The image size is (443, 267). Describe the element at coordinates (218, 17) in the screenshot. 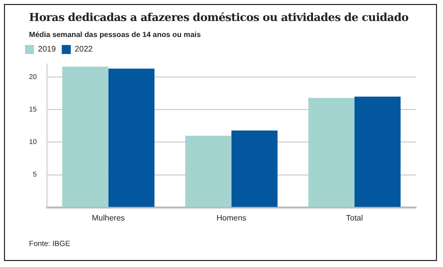

I see `chart-title: Horas dedicadas a afazeres domésticos ou atividades de cuidado` at that location.